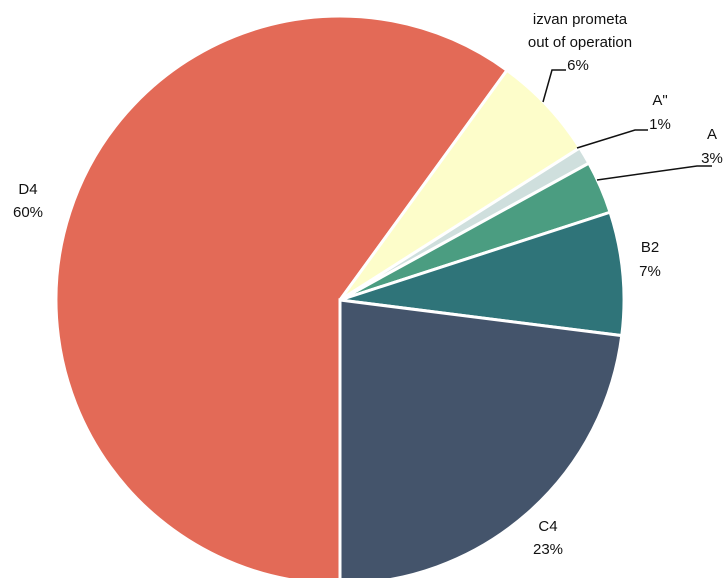 The height and width of the screenshot is (578, 726). Describe the element at coordinates (482, 274) in the screenshot. I see `pie-slice` at that location.